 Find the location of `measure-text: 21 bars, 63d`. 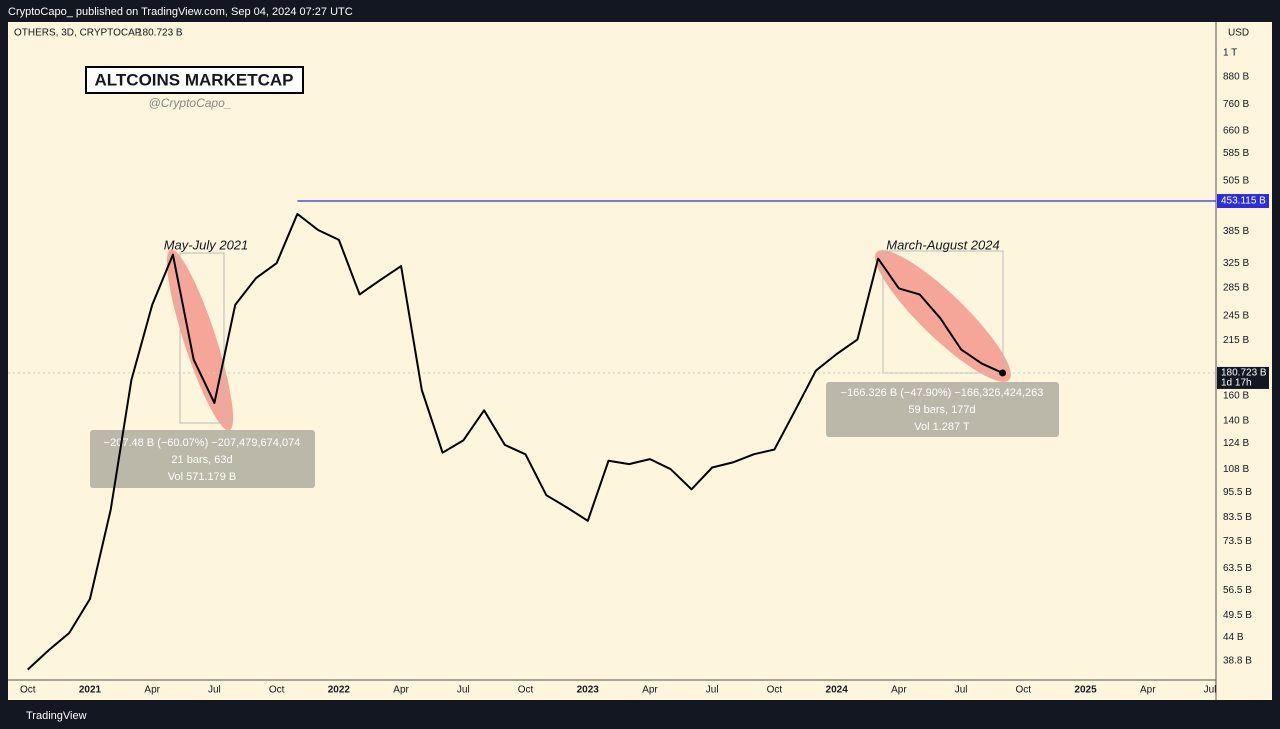

measure-text: 21 bars, 63d is located at coordinates (201, 460).